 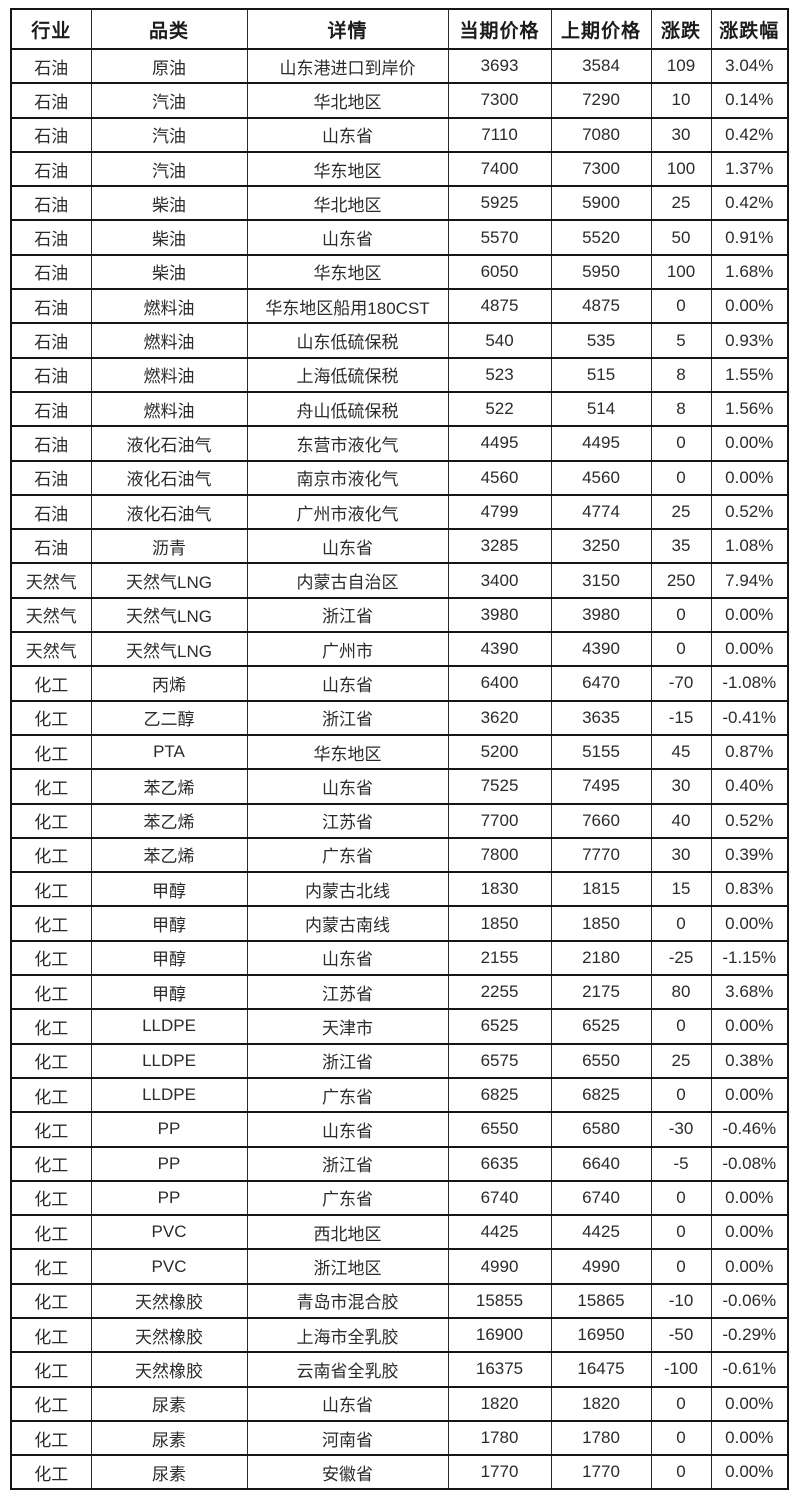 I want to click on table-row: 化工 甲醇 山东省 2155 2180 -25 -1.15%, so click(x=399, y=958).